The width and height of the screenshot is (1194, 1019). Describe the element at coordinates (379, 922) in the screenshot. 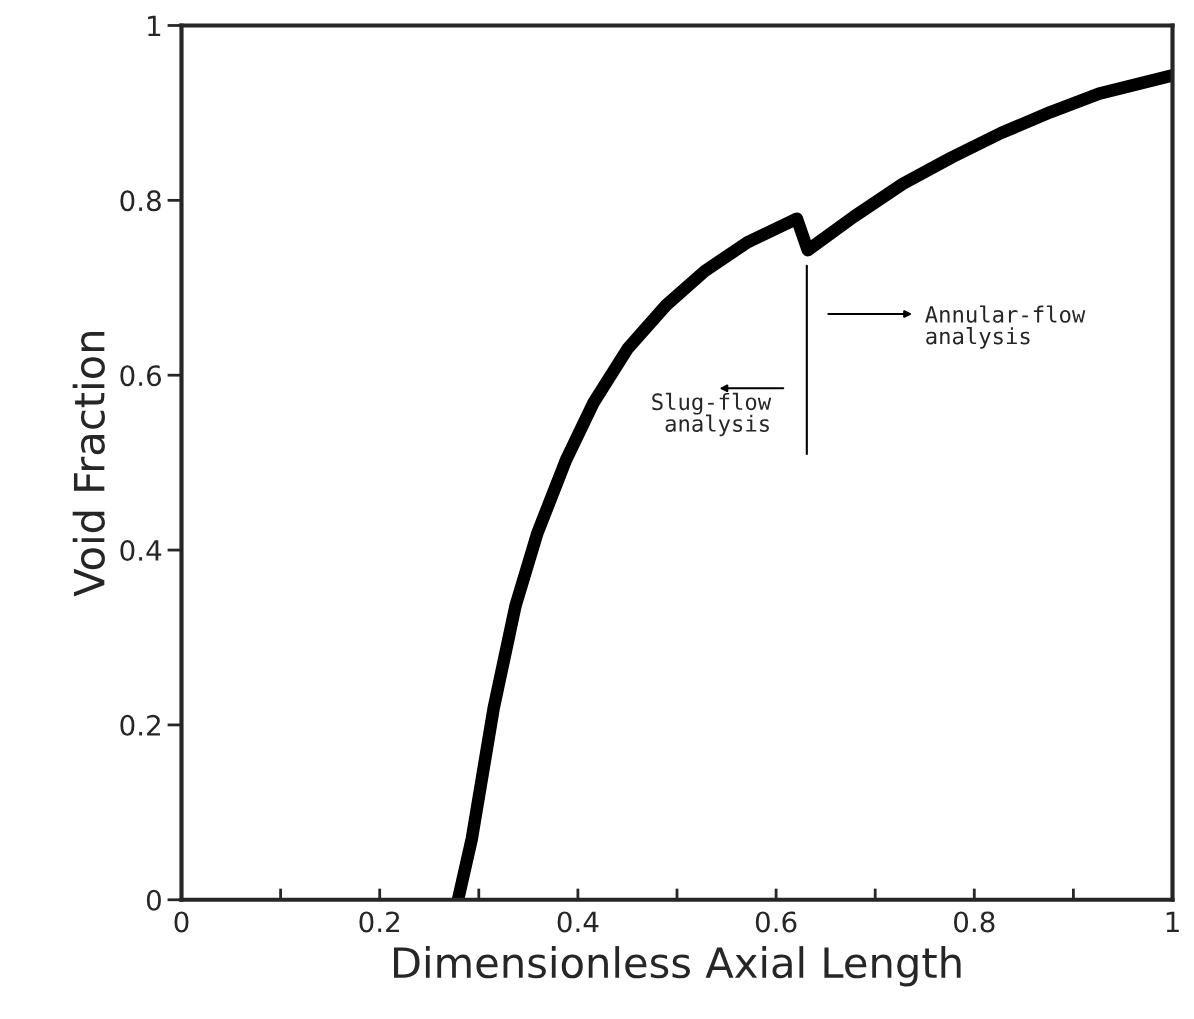

I see `x-tick-label: 0.2` at that location.